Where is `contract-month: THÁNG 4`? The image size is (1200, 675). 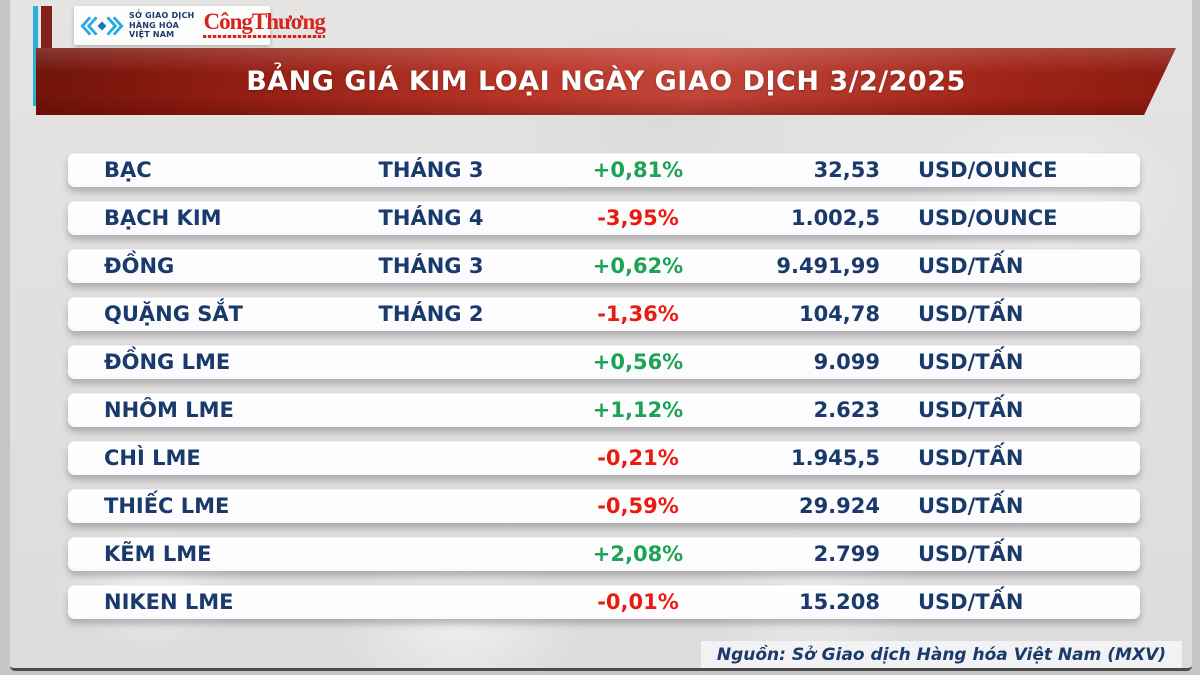 contract-month: THÁNG 4 is located at coordinates (431, 218).